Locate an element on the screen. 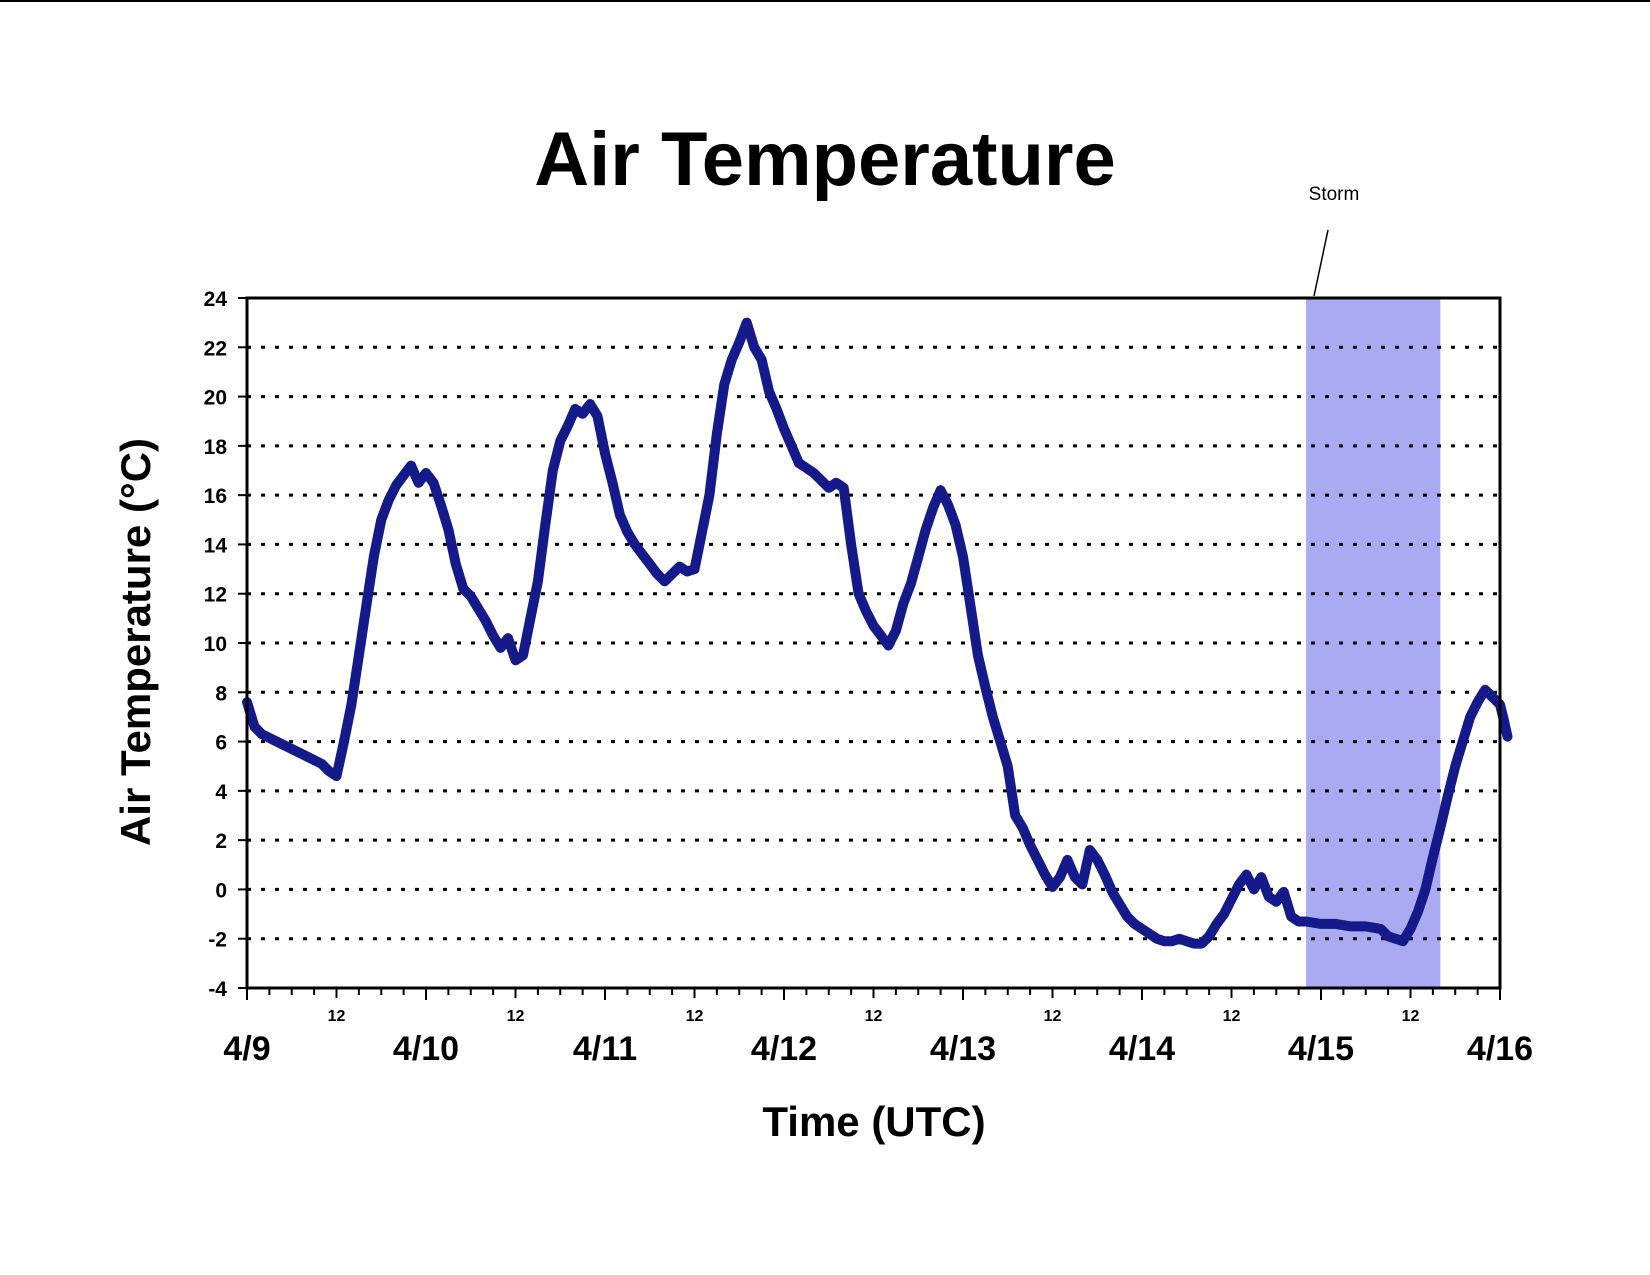  y-tick-label: 18 is located at coordinates (216, 447).